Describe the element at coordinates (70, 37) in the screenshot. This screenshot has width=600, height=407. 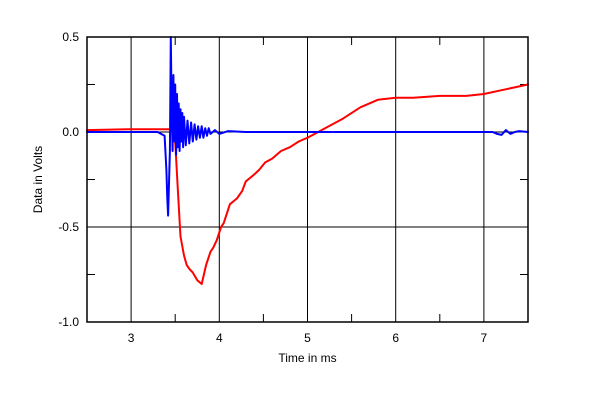
I see `y-tick-label: 0.5` at that location.